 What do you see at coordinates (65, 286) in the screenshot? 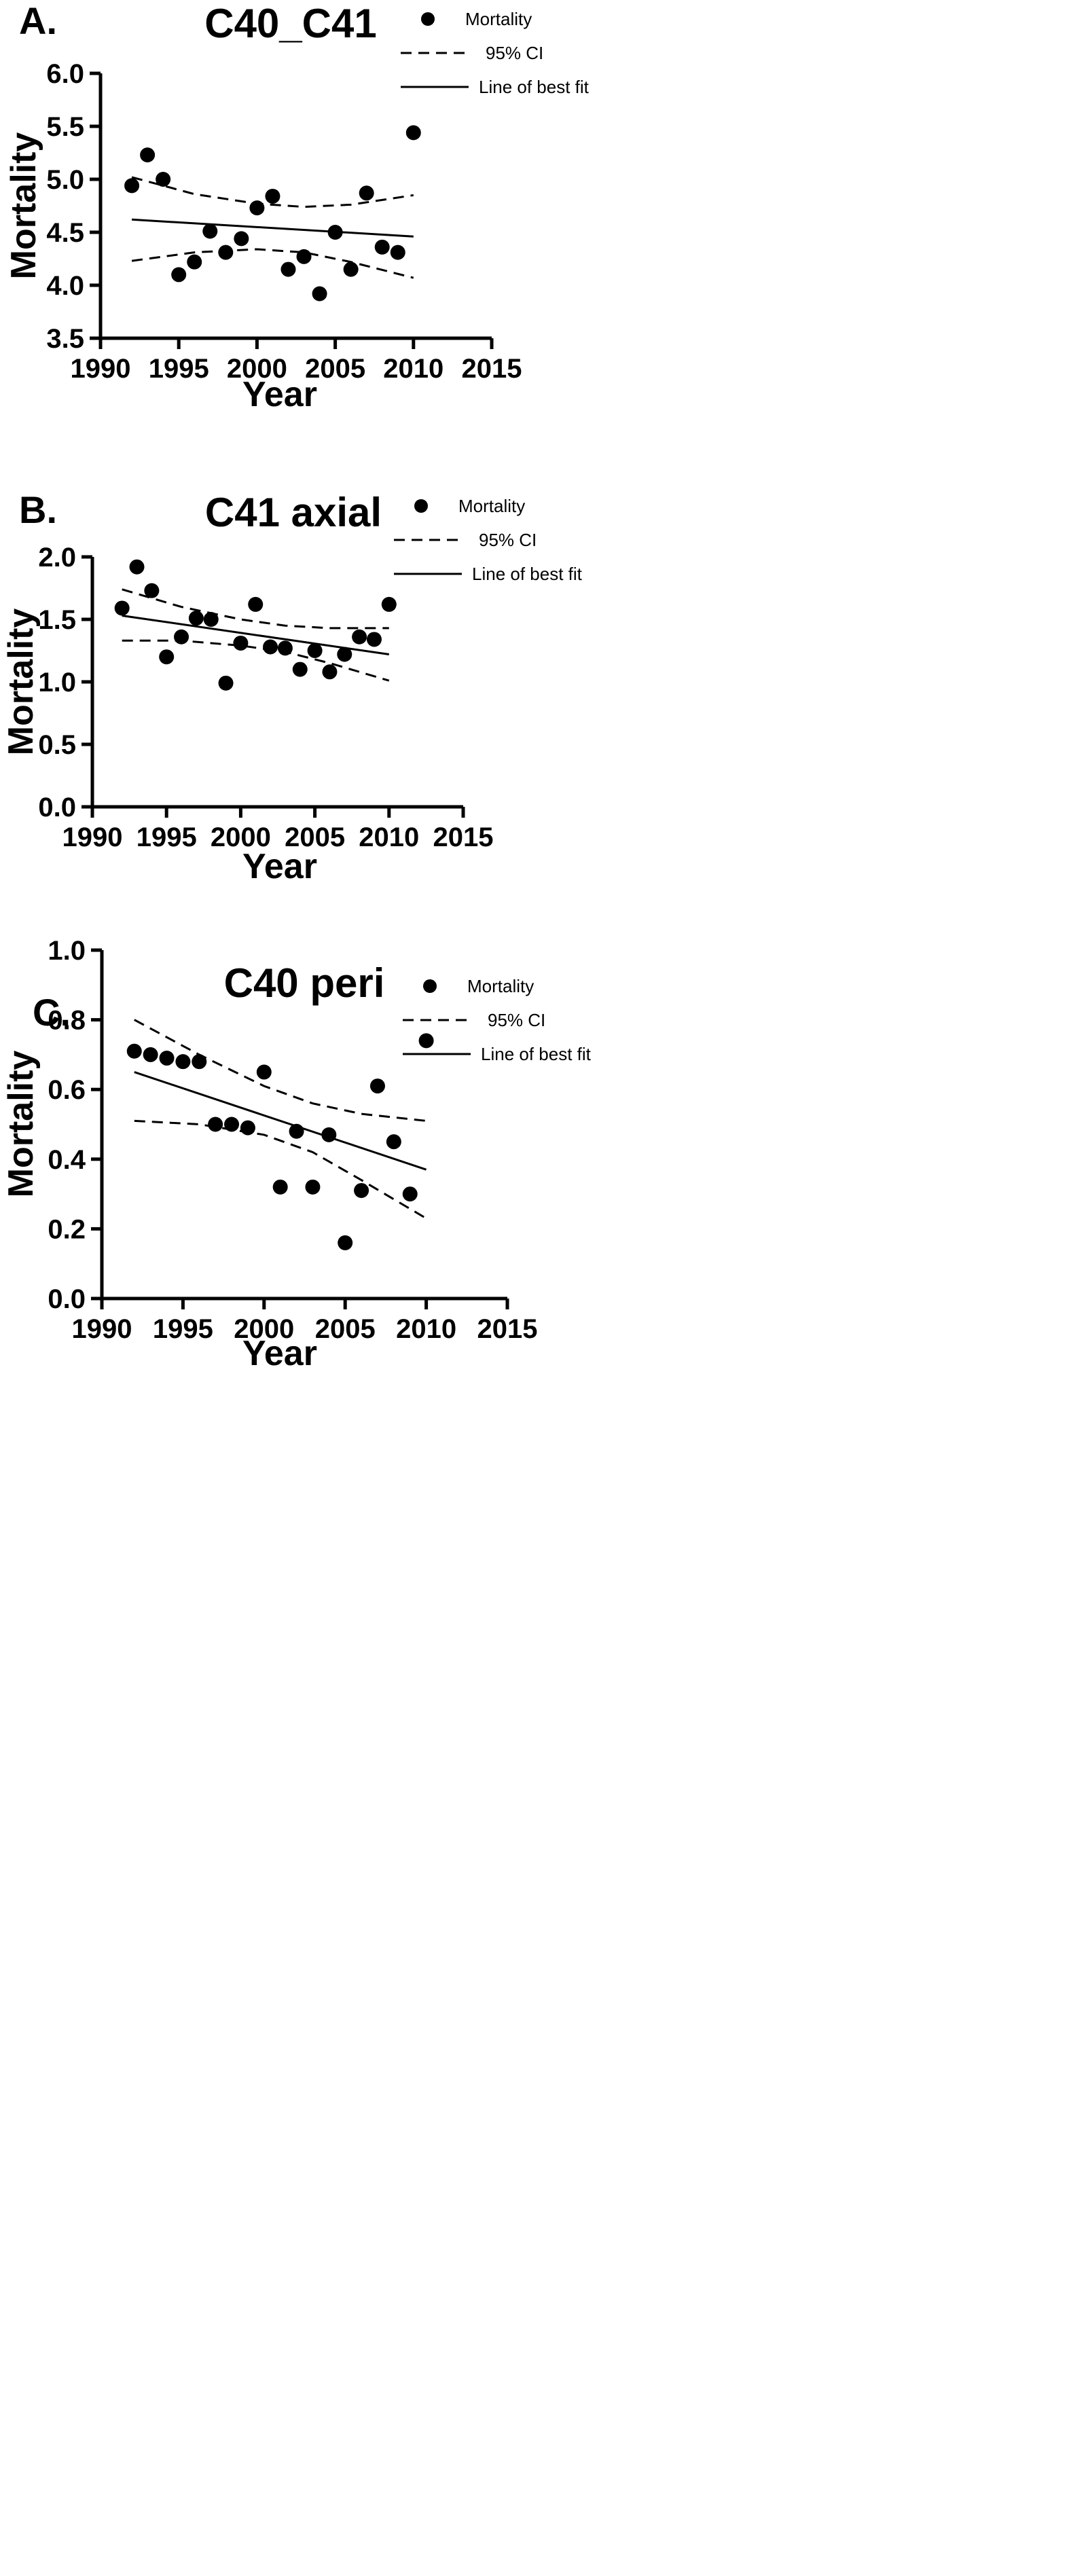
I see `y-tick-label: 4.0` at bounding box center [65, 286].